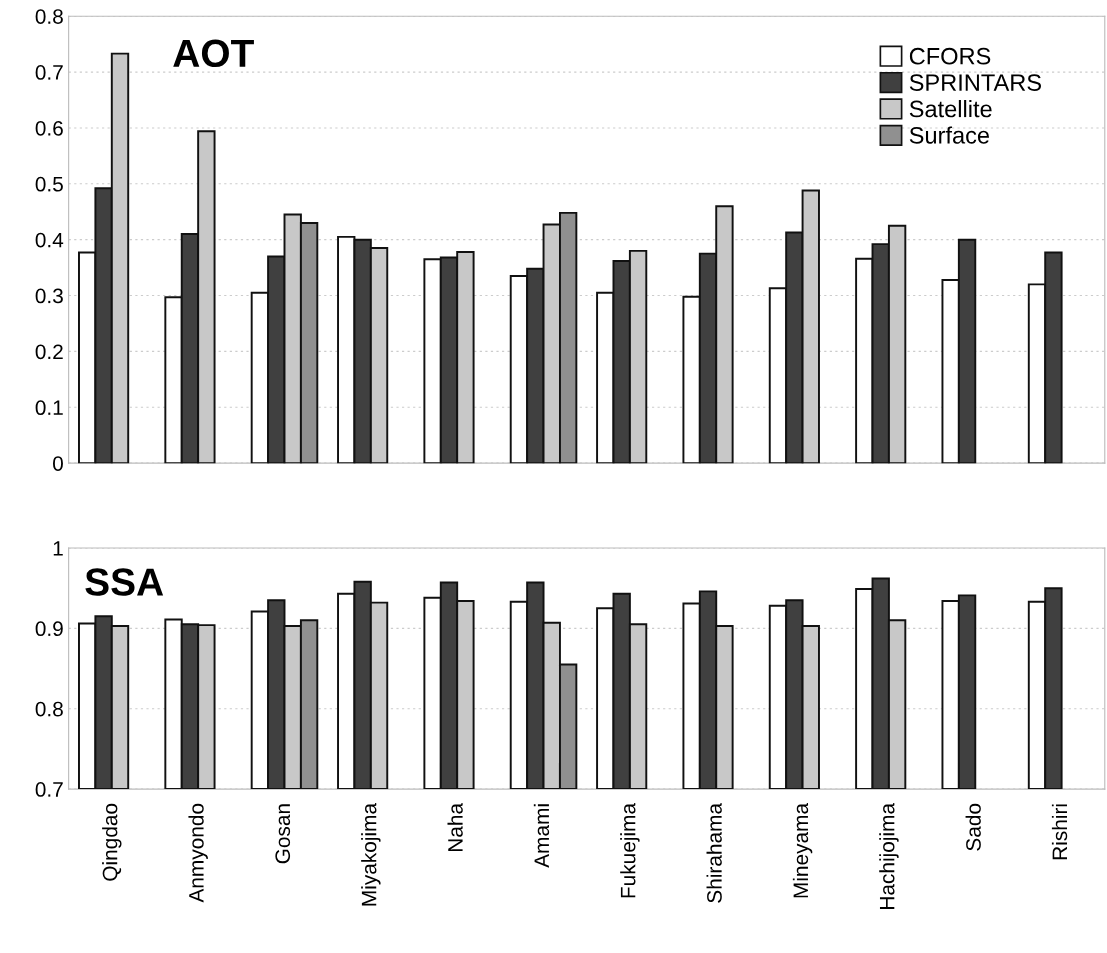  I want to click on y-tick-label: 0.2, so click(49, 352).